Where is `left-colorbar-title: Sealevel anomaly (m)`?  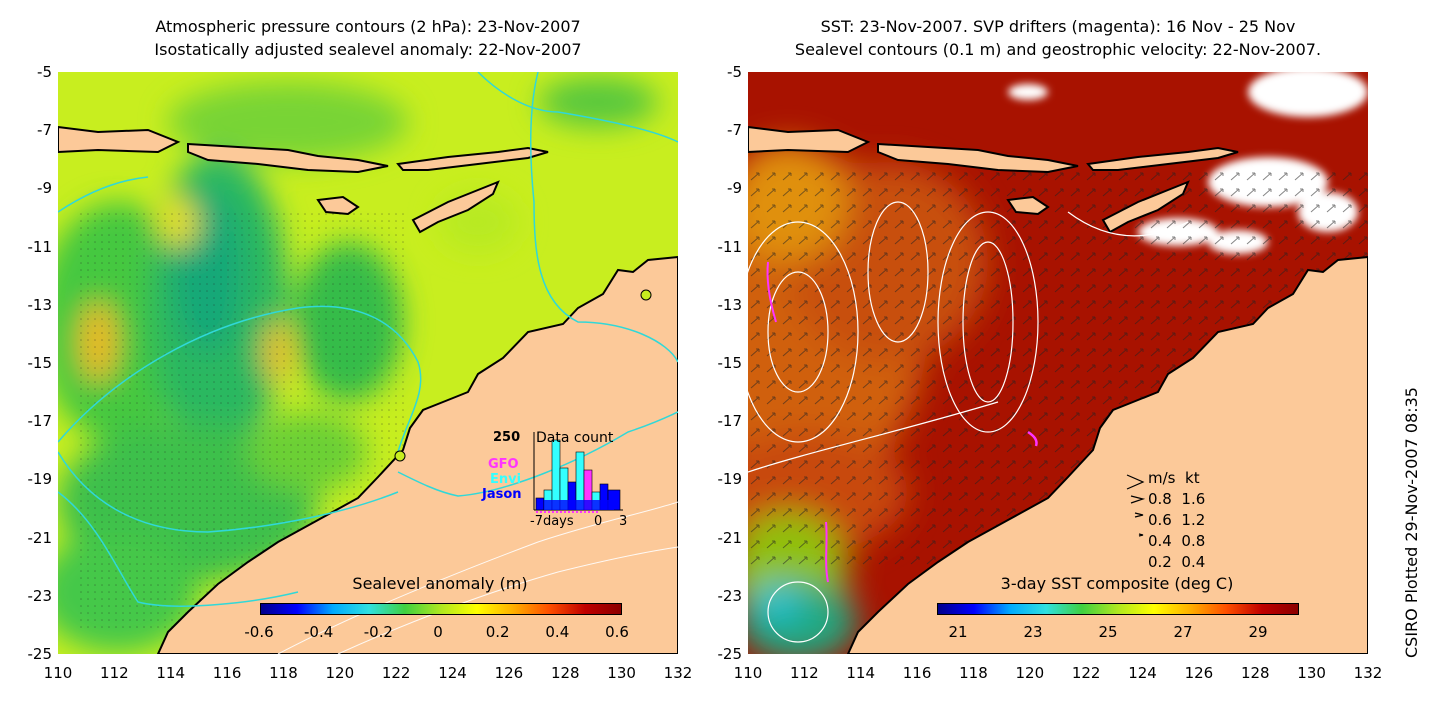 left-colorbar-title: Sealevel anomaly (m) is located at coordinates (440, 583).